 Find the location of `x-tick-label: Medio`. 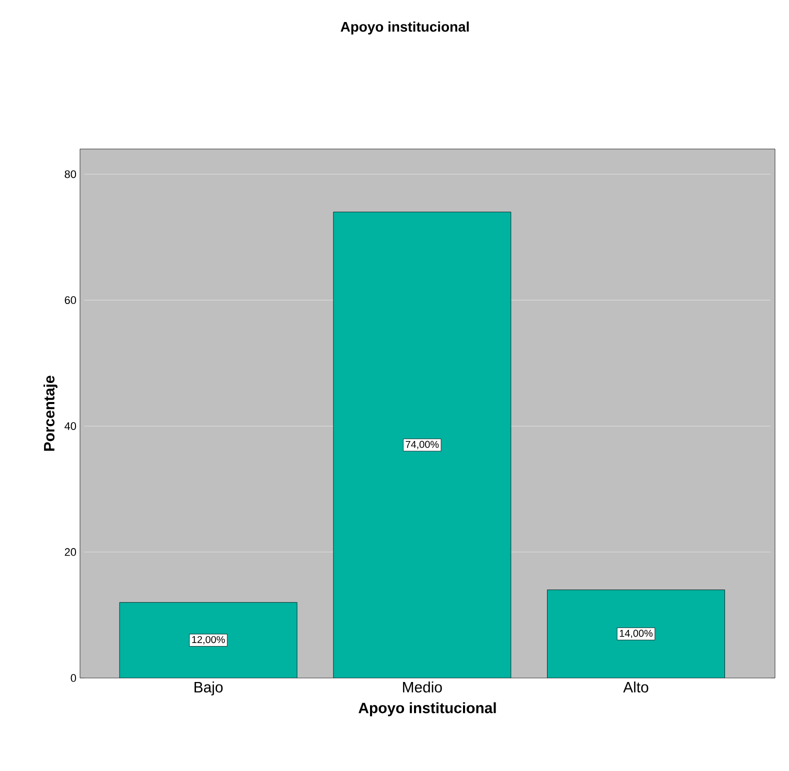

x-tick-label: Medio is located at coordinates (422, 687).